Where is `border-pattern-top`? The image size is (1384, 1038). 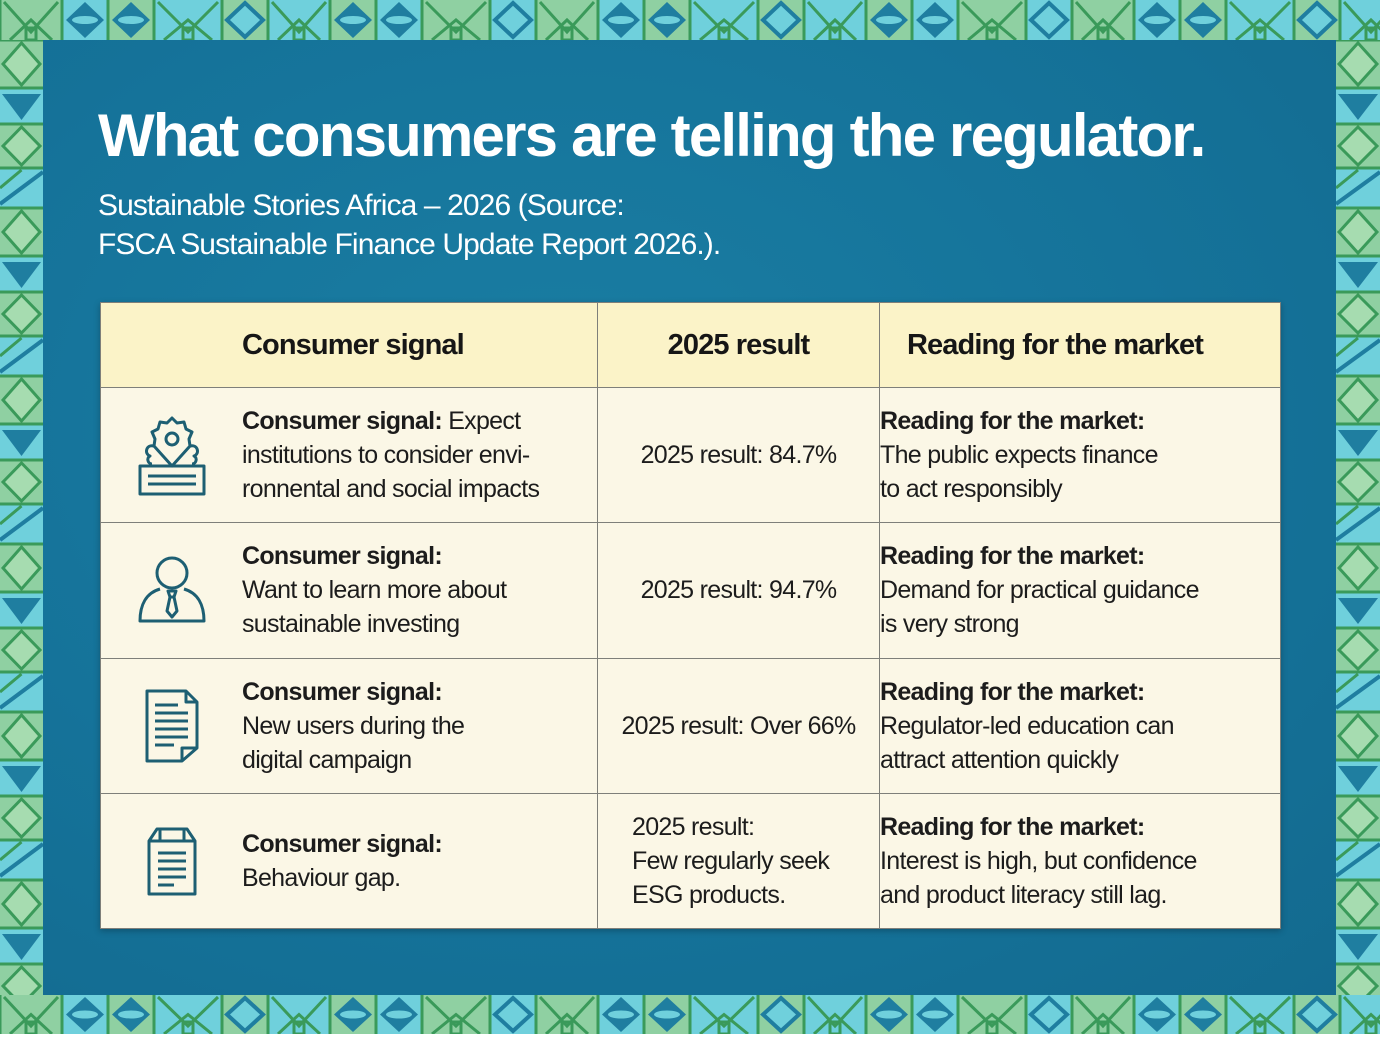 border-pattern-top is located at coordinates (690, 20).